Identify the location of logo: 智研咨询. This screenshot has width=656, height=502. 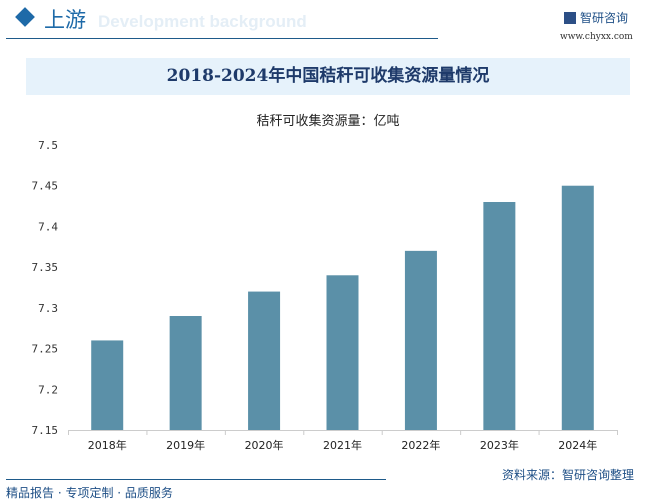
(596, 17).